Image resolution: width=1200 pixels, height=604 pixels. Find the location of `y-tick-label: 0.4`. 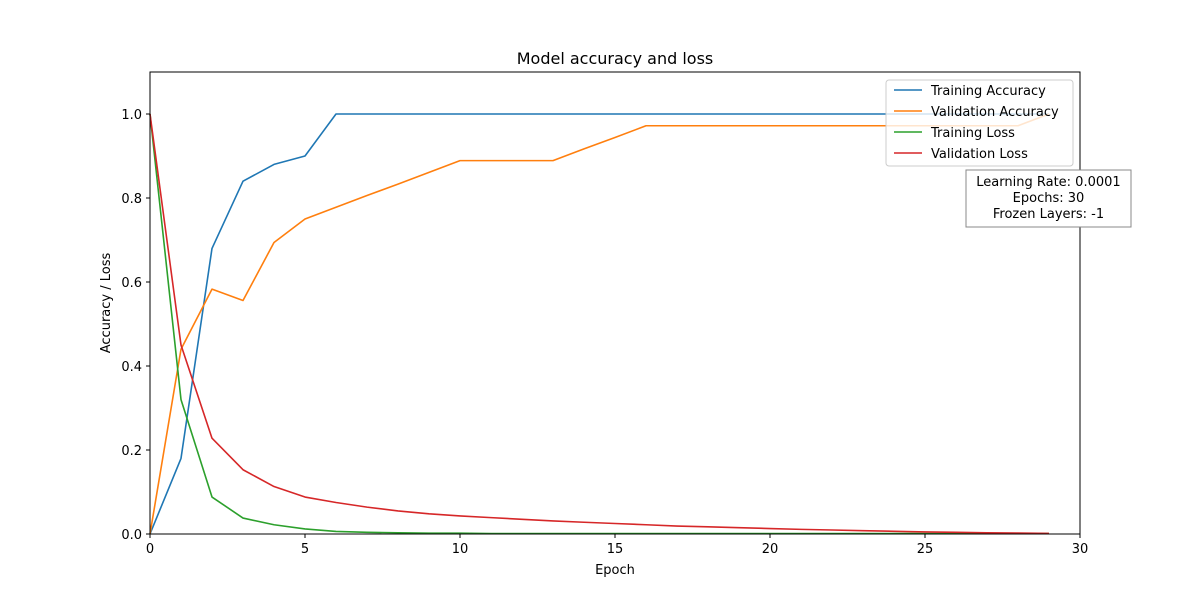

y-tick-label: 0.4 is located at coordinates (131, 367).